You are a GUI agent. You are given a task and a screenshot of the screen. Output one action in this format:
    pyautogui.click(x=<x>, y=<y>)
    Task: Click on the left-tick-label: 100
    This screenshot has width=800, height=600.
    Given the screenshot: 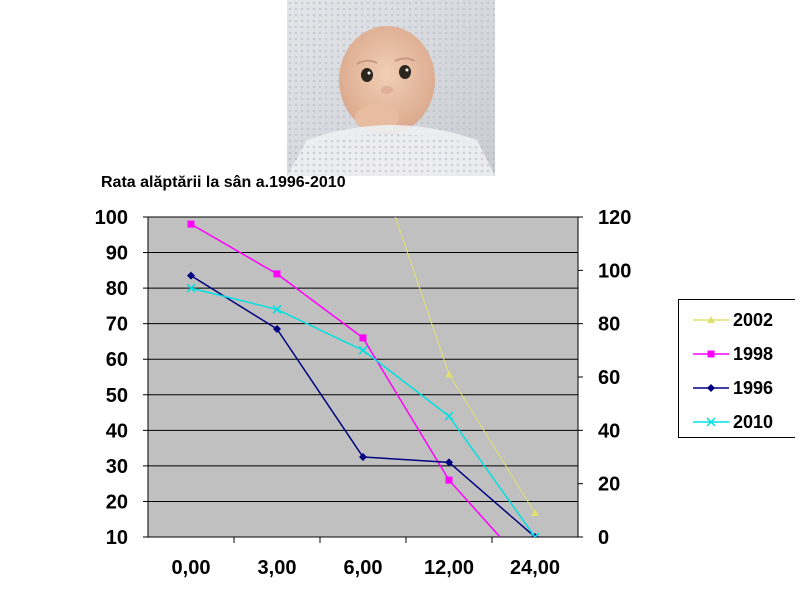 What is the action you would take?
    pyautogui.click(x=111, y=218)
    